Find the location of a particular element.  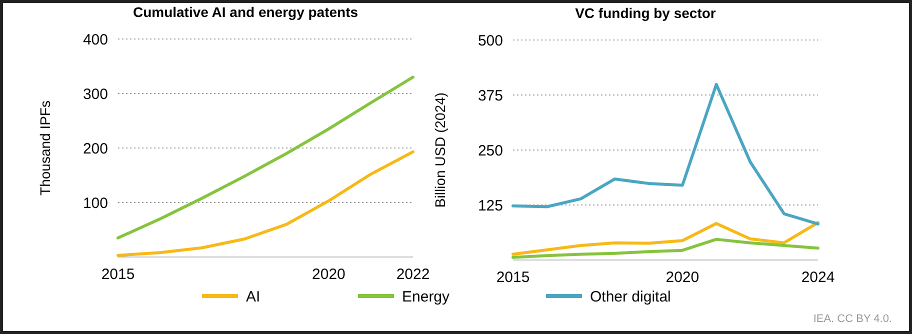

text: IEA. CC BY 4.0. is located at coordinates (852, 319).